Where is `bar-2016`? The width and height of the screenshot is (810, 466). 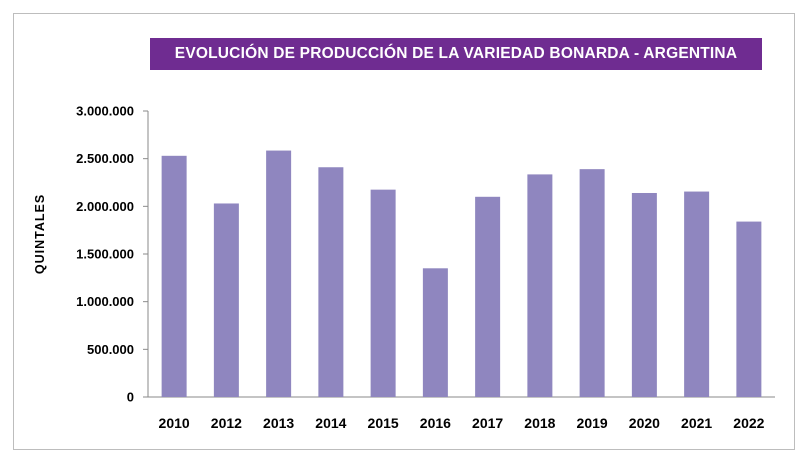 bar-2016 is located at coordinates (435, 332).